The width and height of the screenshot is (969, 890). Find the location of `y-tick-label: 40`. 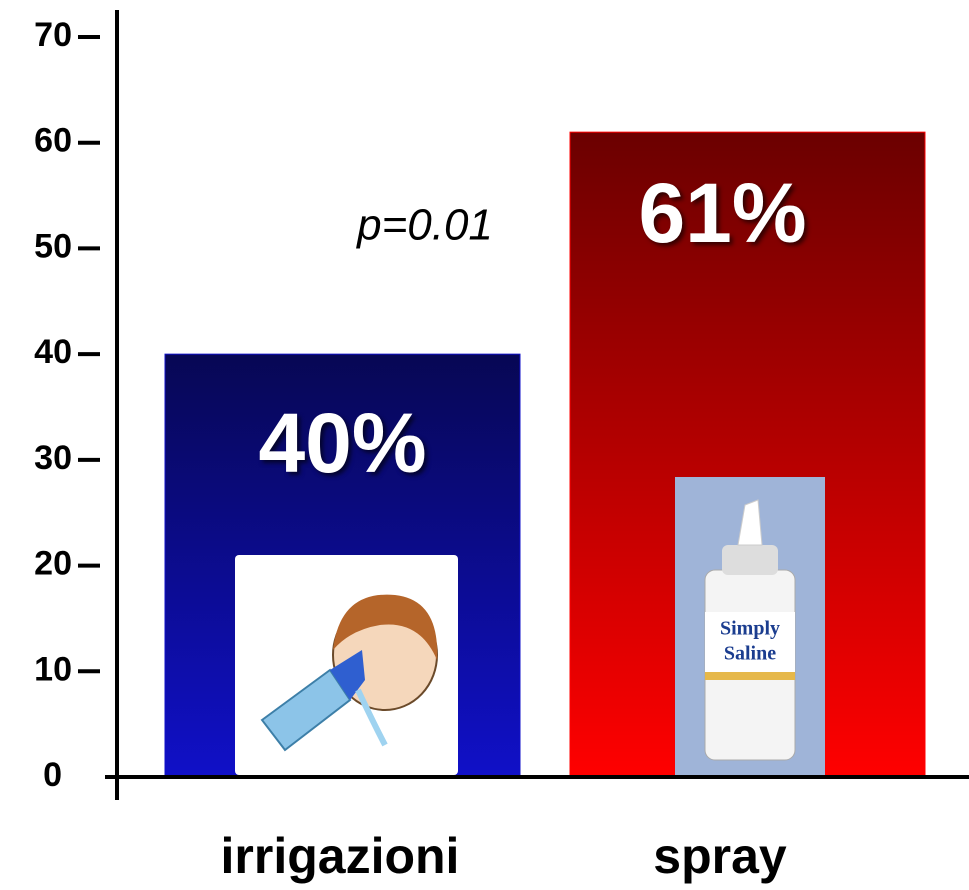

y-tick-label: 40 is located at coordinates (53, 352).